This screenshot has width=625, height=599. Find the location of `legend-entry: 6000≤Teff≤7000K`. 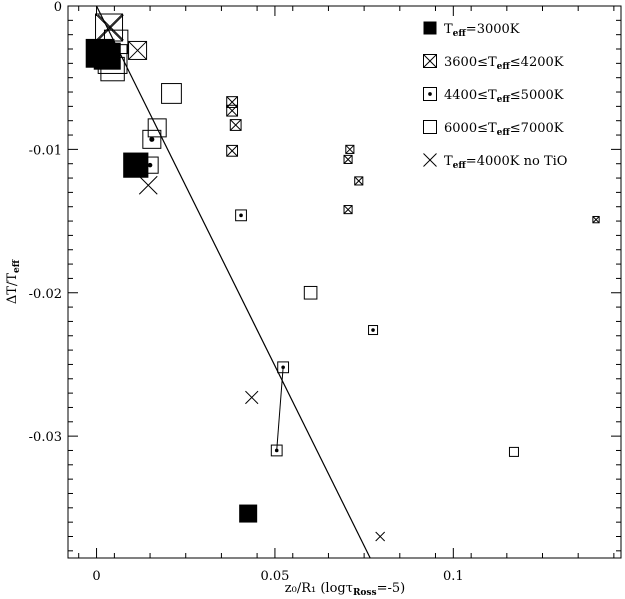

legend-entry: 6000≤Teff≤7000K is located at coordinates (493, 129).